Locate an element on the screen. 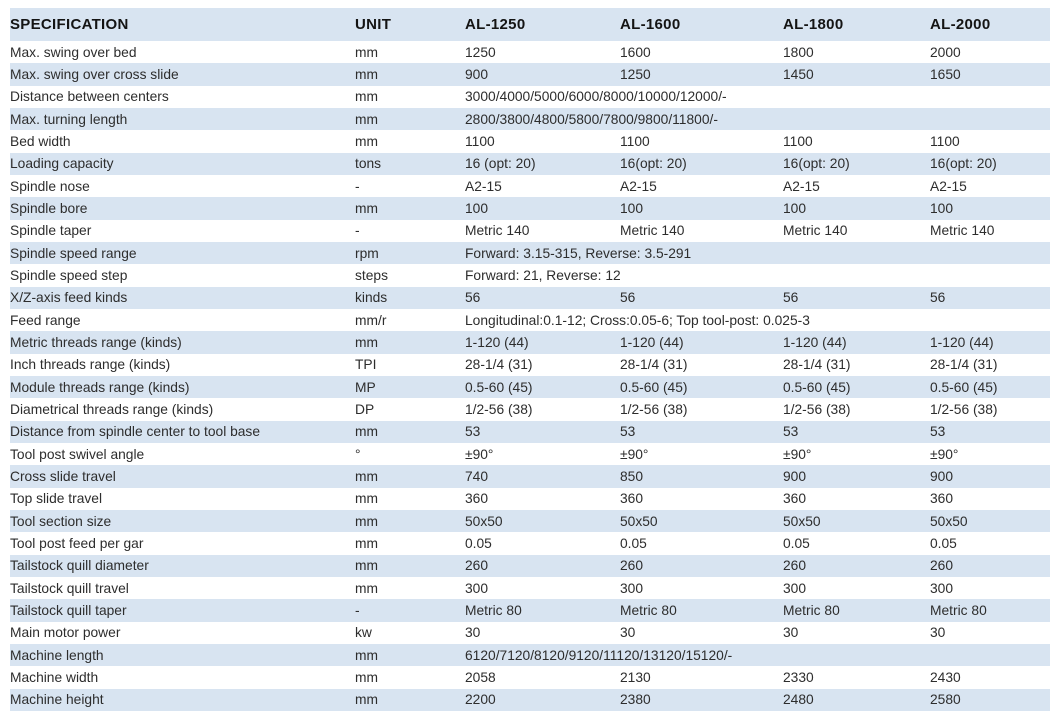  merged-value-cell: Forward: 3.15-315, Reverse: 3.5-291 is located at coordinates (757, 253).